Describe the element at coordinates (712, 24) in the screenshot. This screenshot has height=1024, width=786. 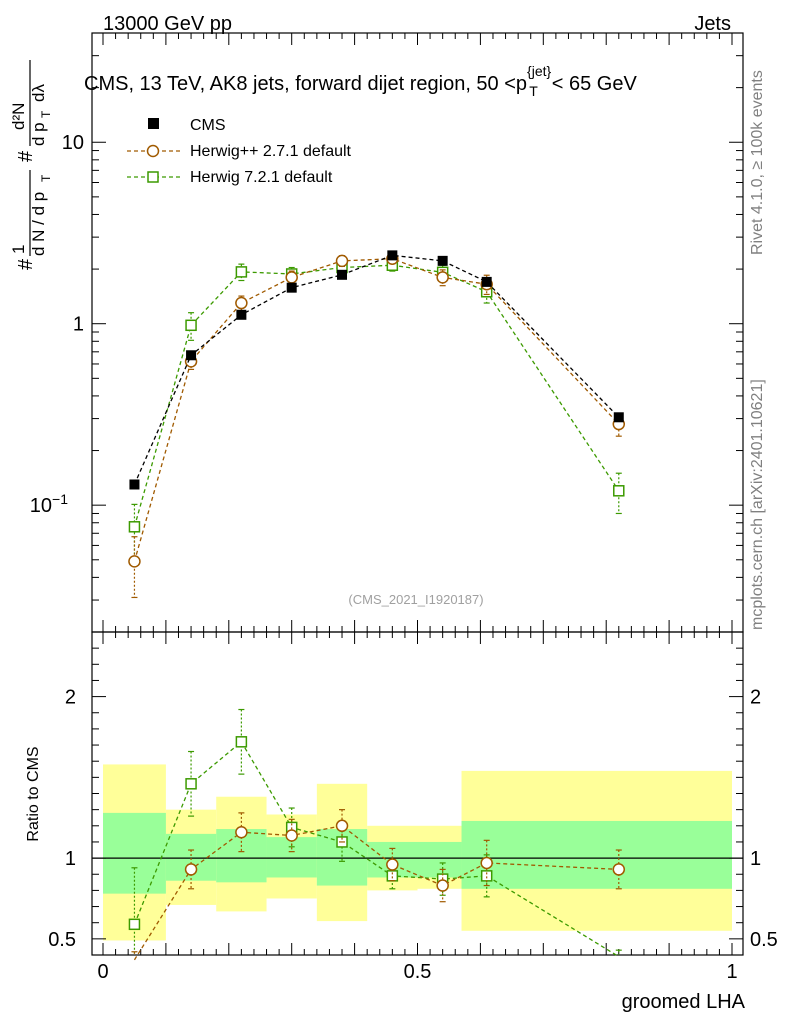
I see `category-label: Jets` at that location.